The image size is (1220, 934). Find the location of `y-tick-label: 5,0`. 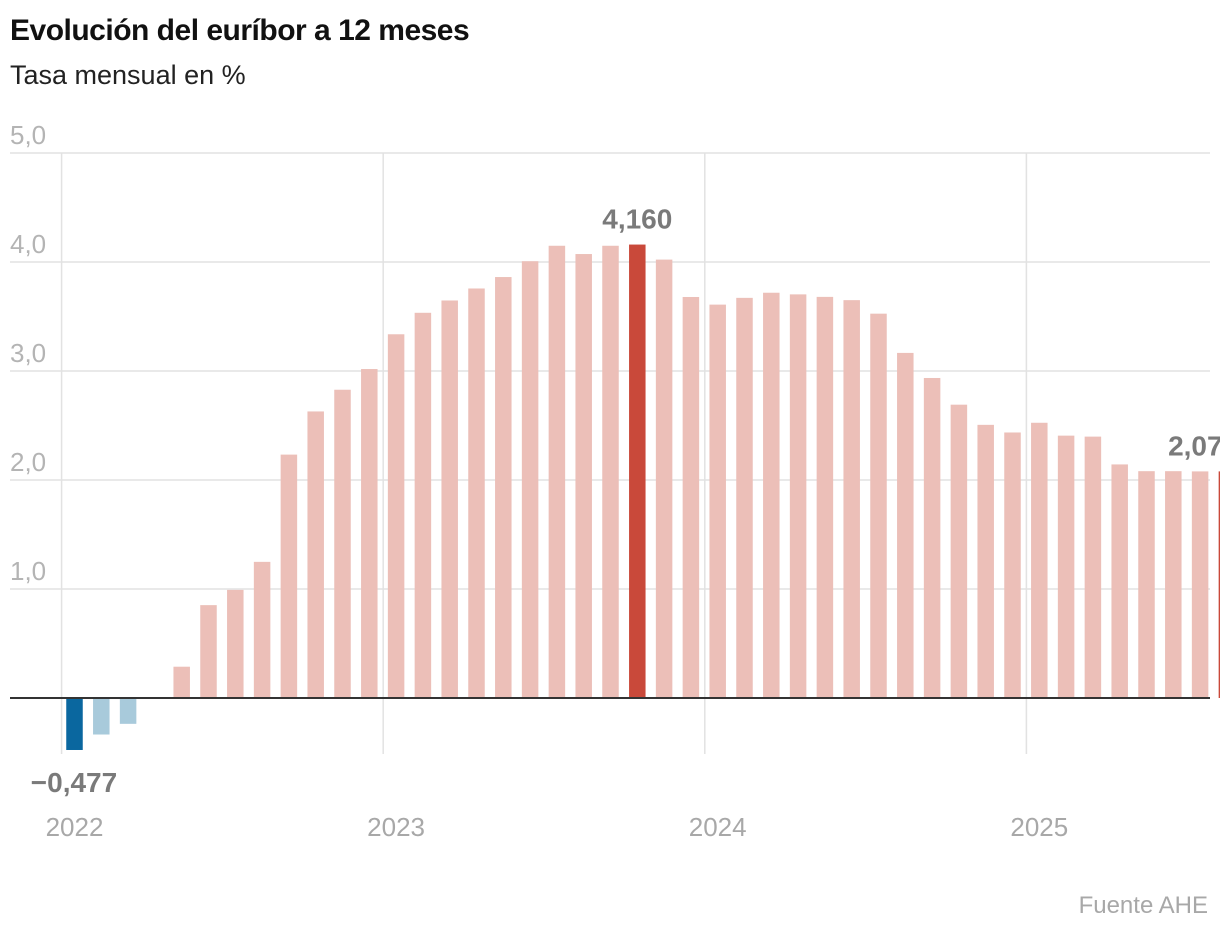

y-tick-label: 5,0 is located at coordinates (28, 135).